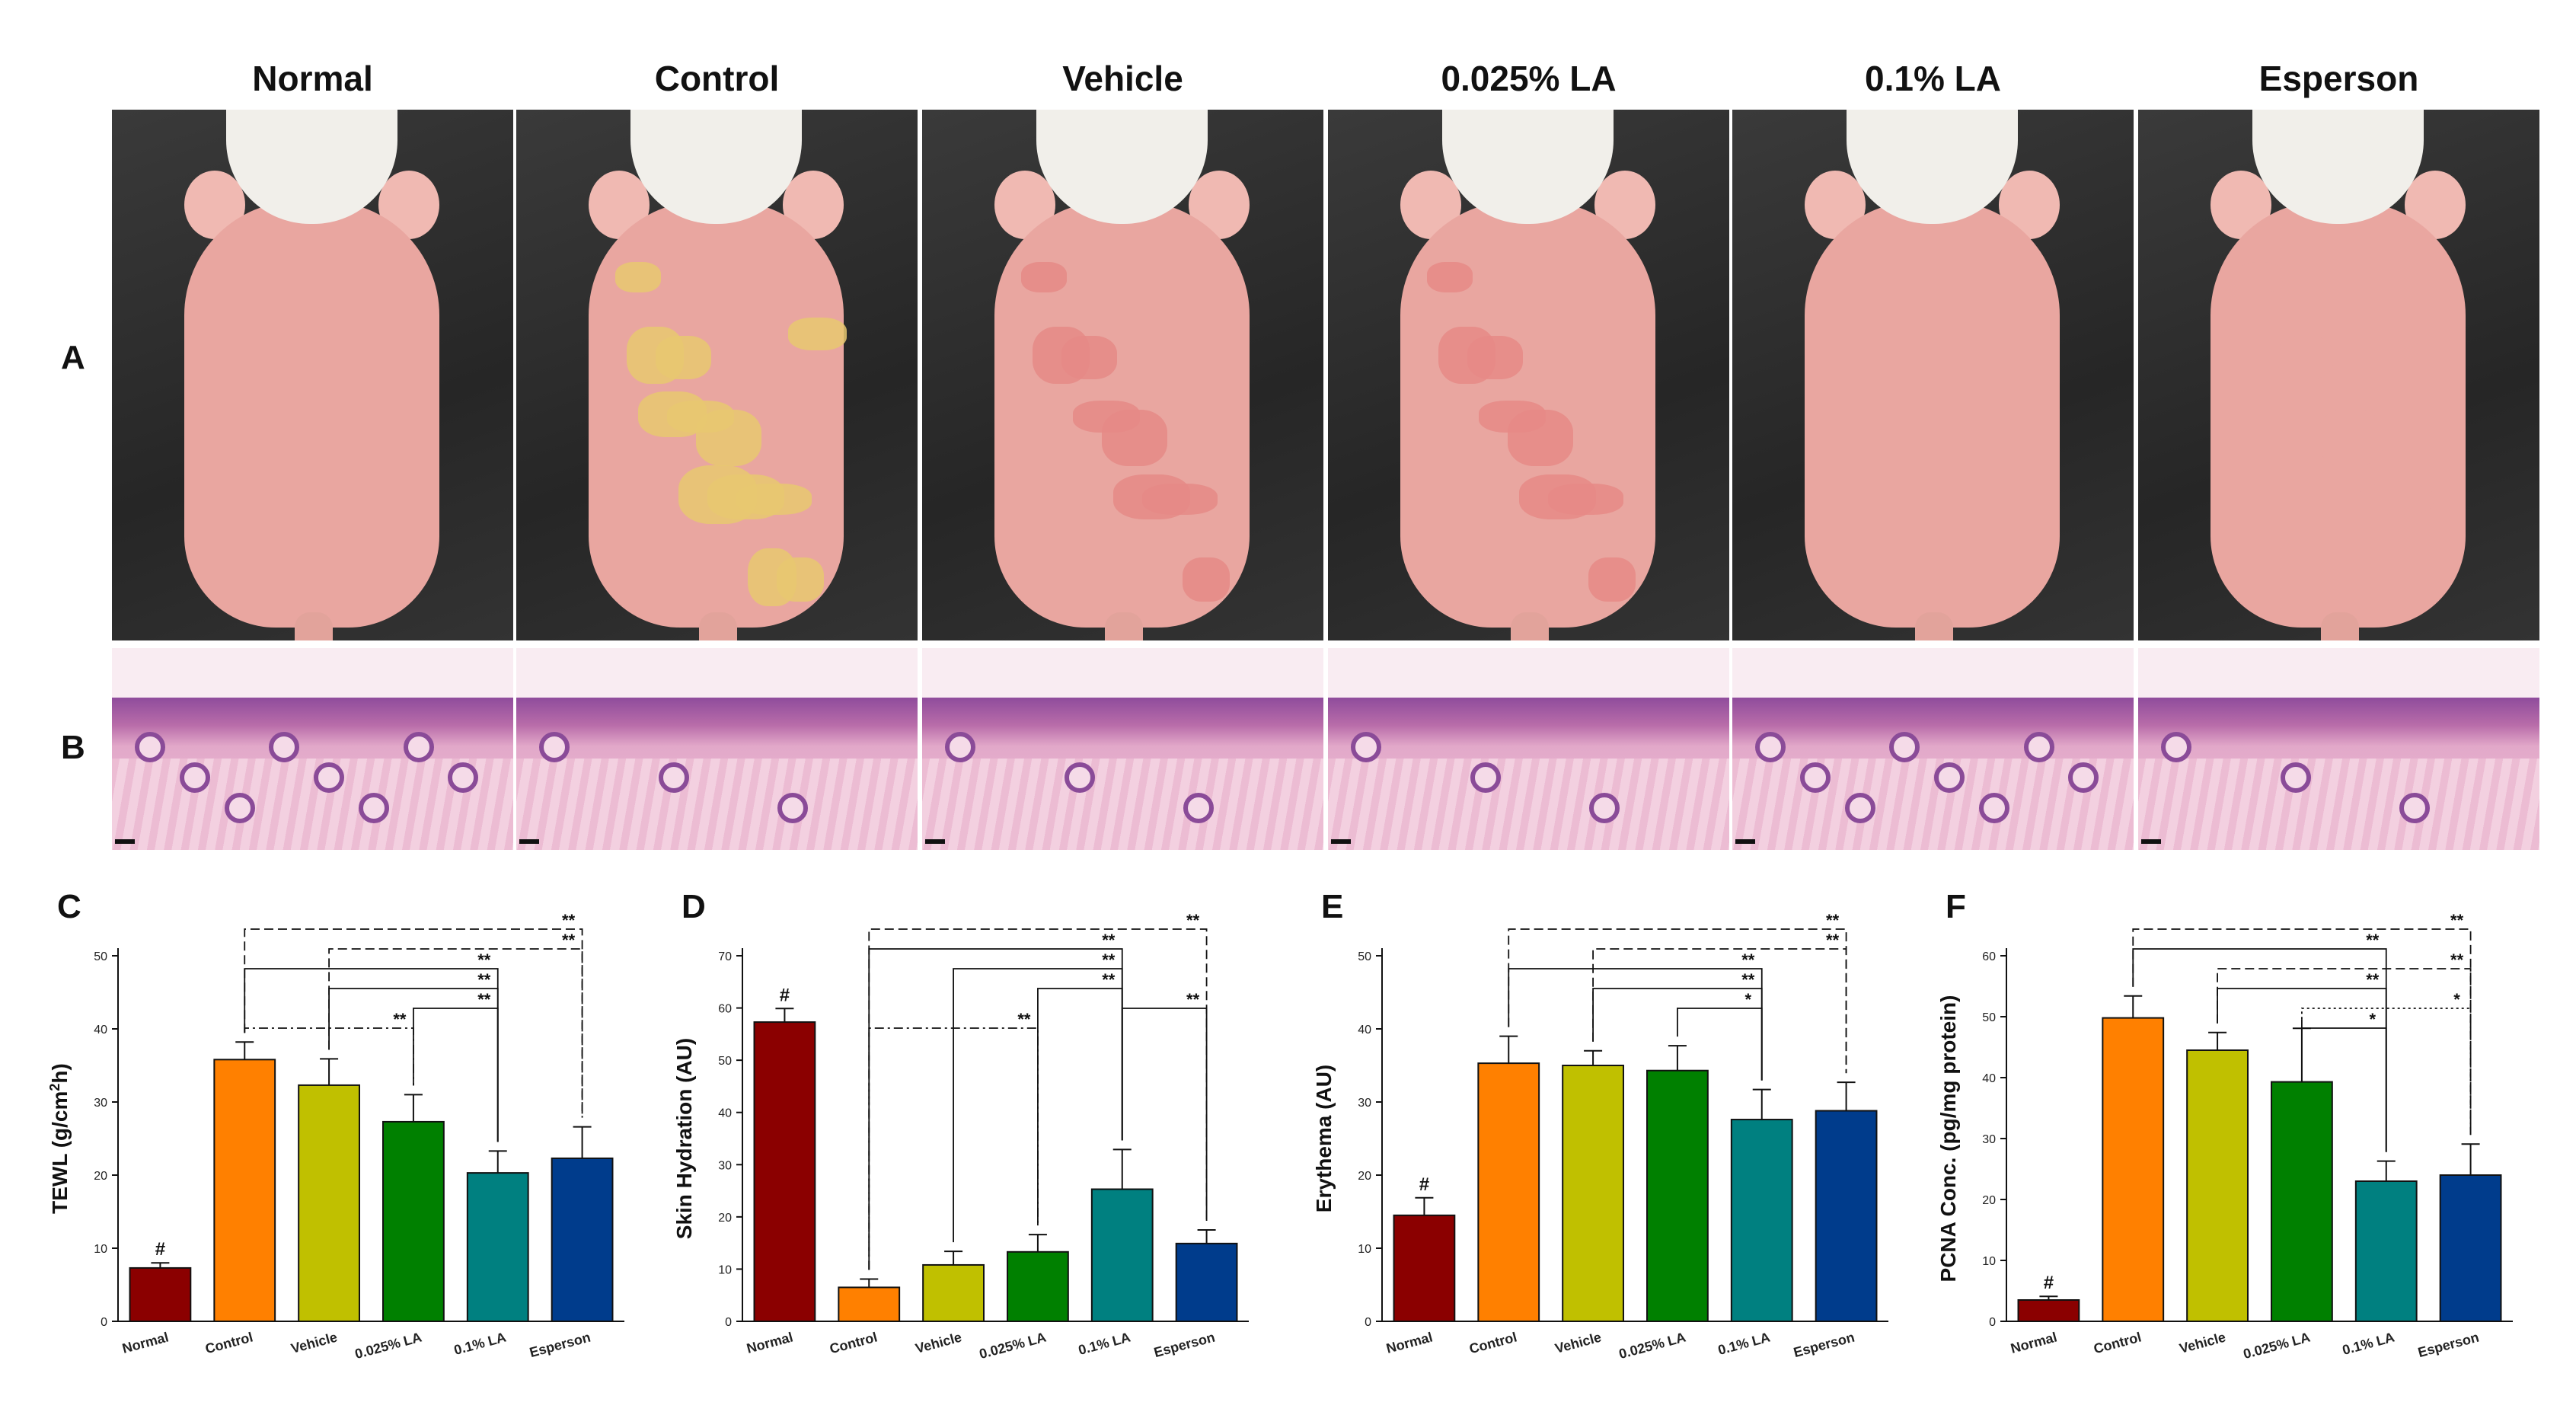 The width and height of the screenshot is (2576, 1415). What do you see at coordinates (1932, 415) in the screenshot?
I see `mouse-back` at bounding box center [1932, 415].